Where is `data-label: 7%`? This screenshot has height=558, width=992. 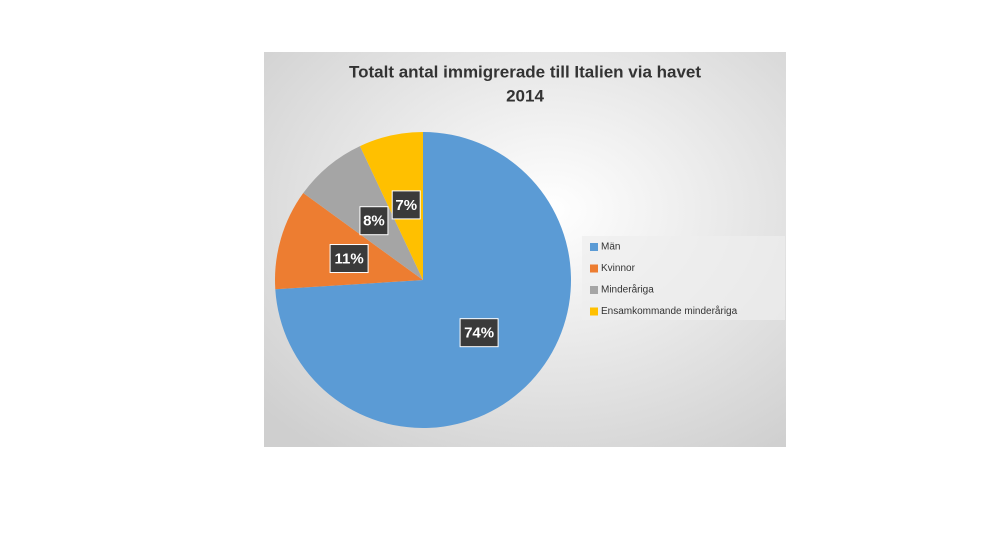 data-label: 7% is located at coordinates (406, 205).